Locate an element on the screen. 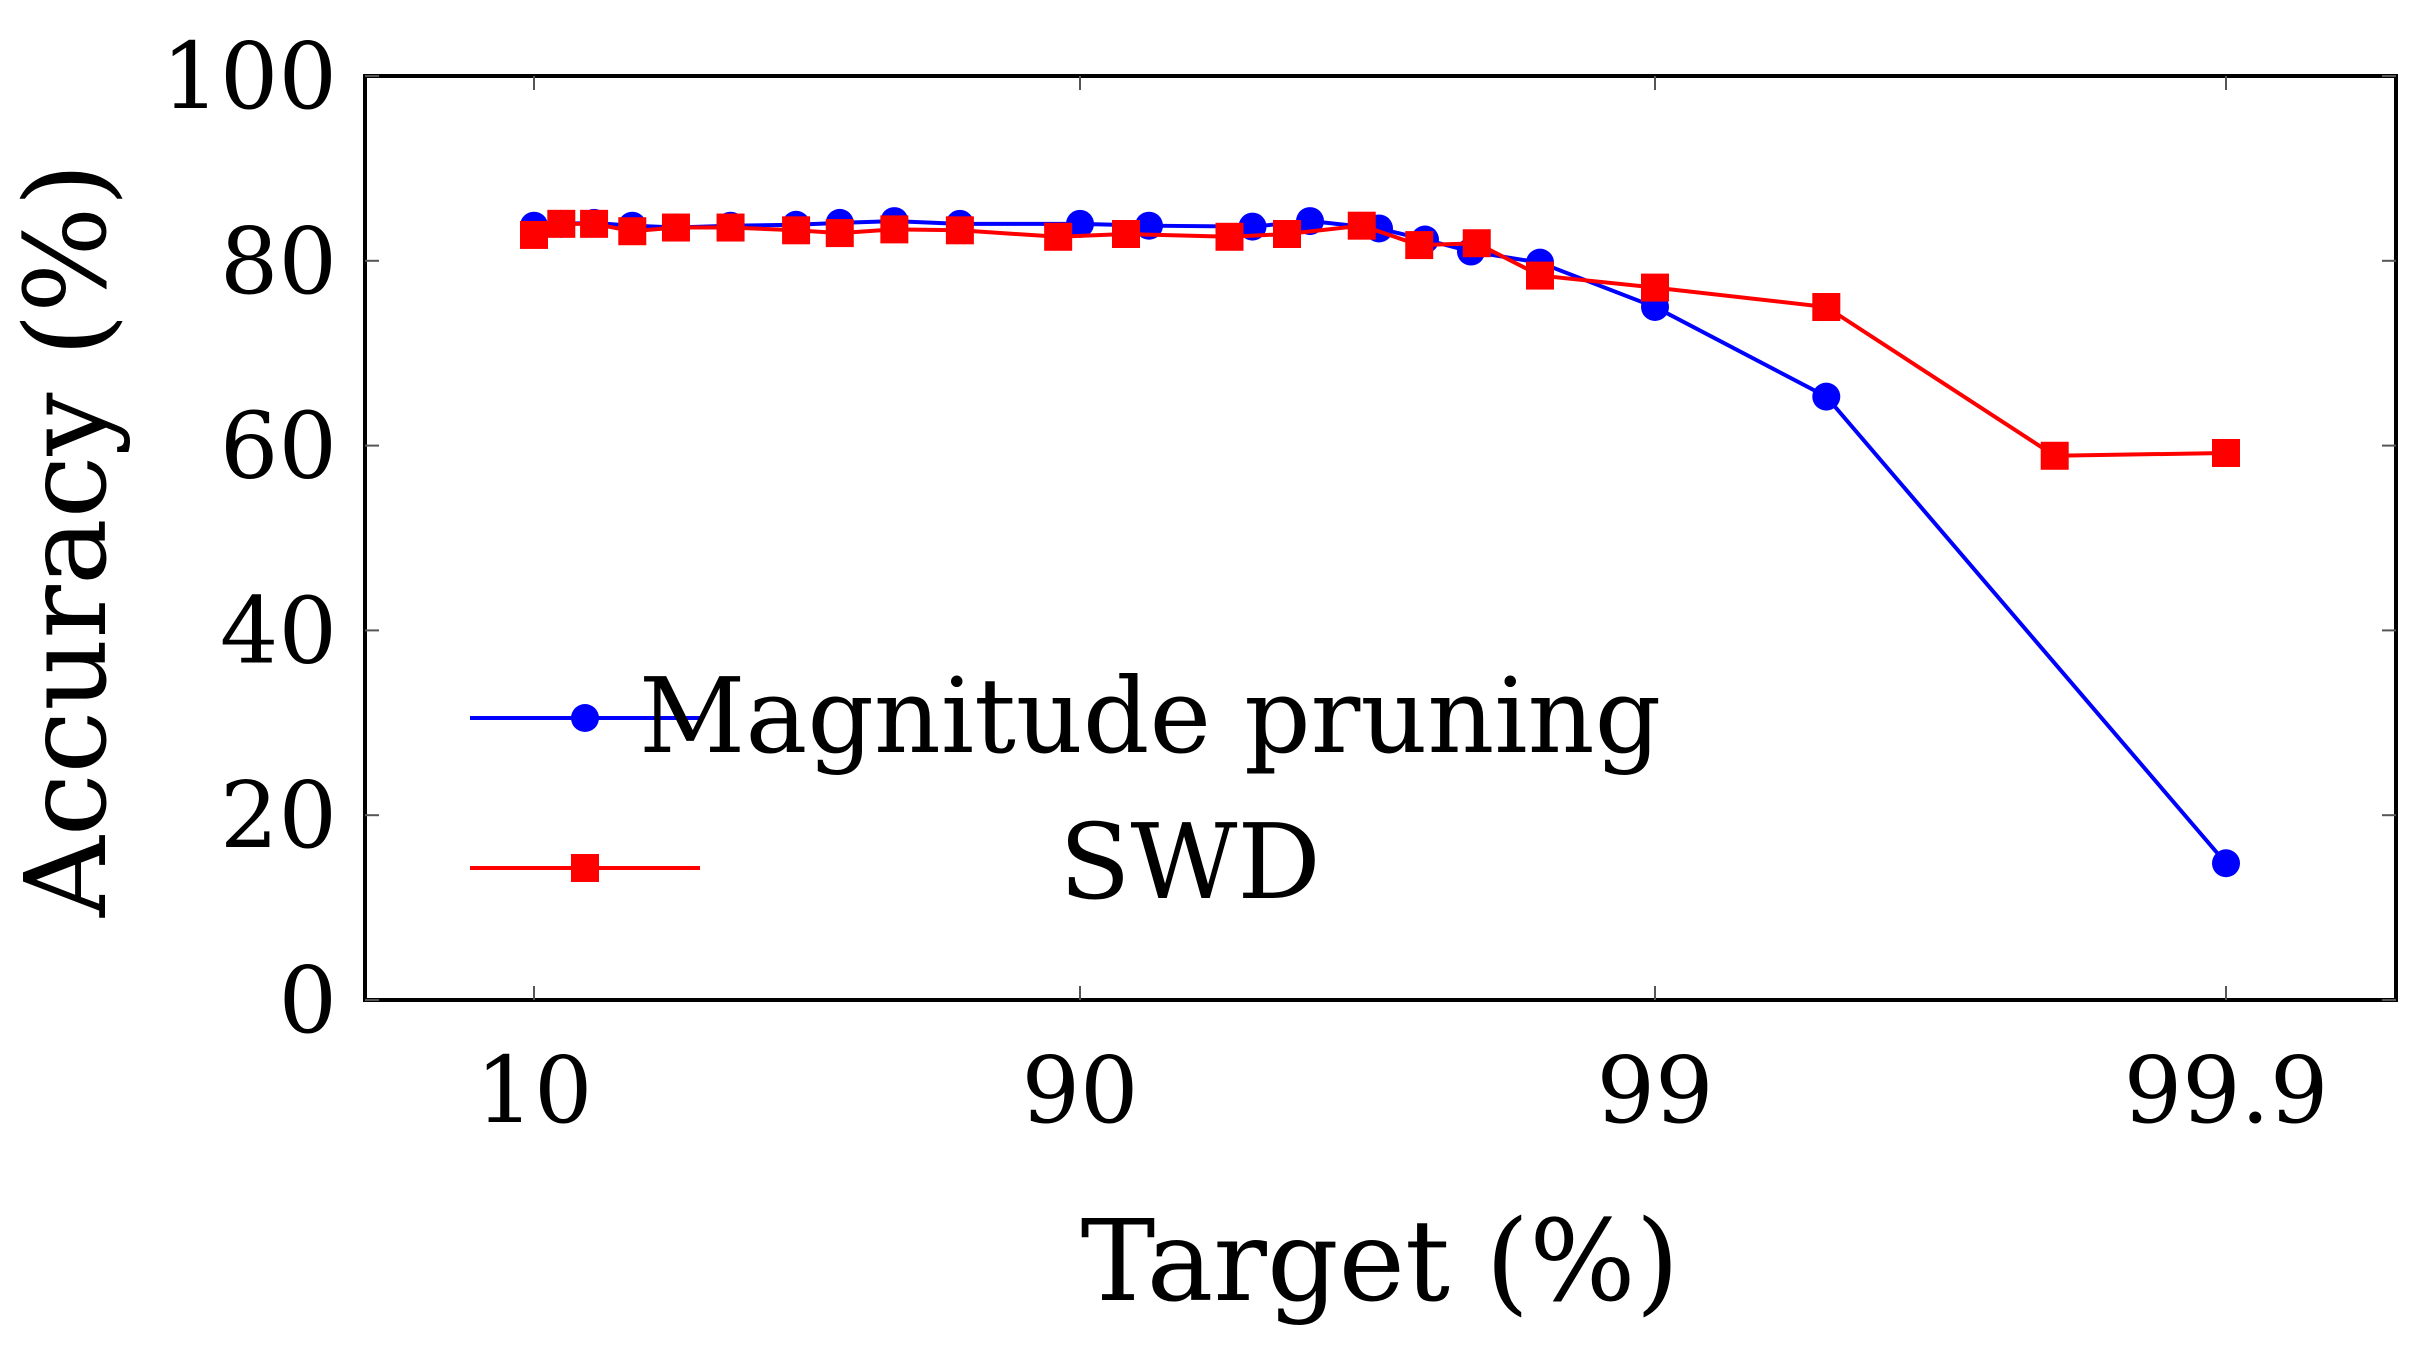 Image resolution: width=2430 pixels, height=1352 pixels. legend-marker-magnitude is located at coordinates (585, 718).